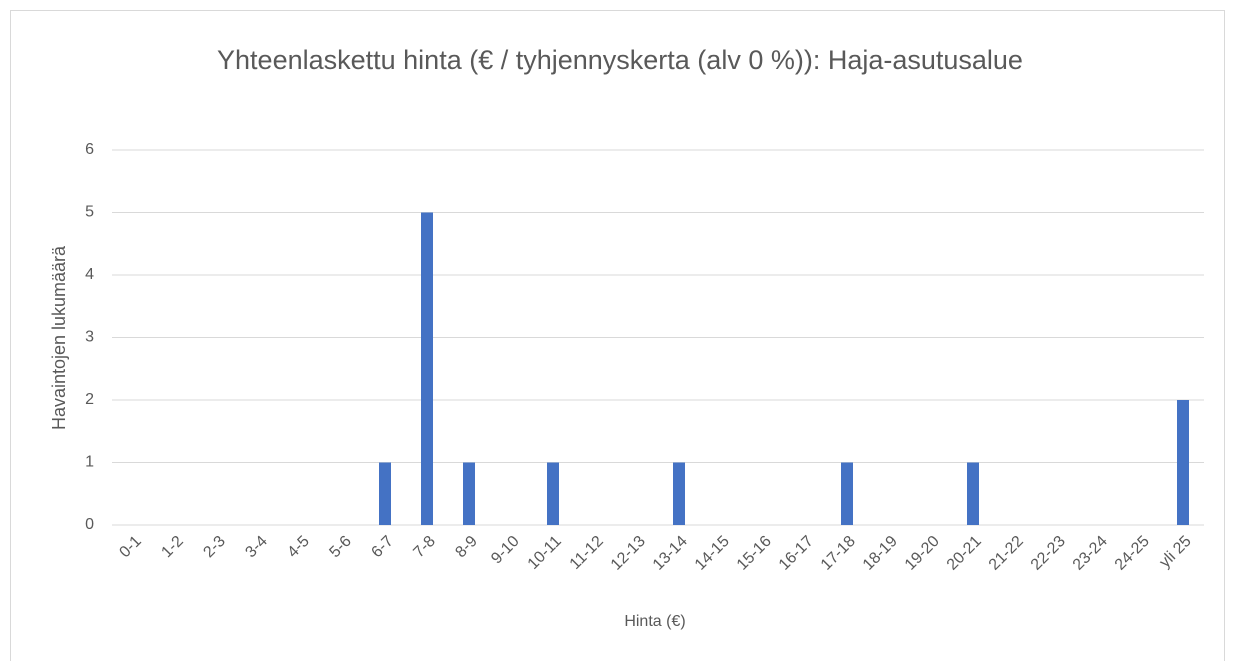 Image resolution: width=1235 pixels, height=661 pixels. Describe the element at coordinates (1090, 553) in the screenshot. I see `x-tick-label: 23-24` at that location.